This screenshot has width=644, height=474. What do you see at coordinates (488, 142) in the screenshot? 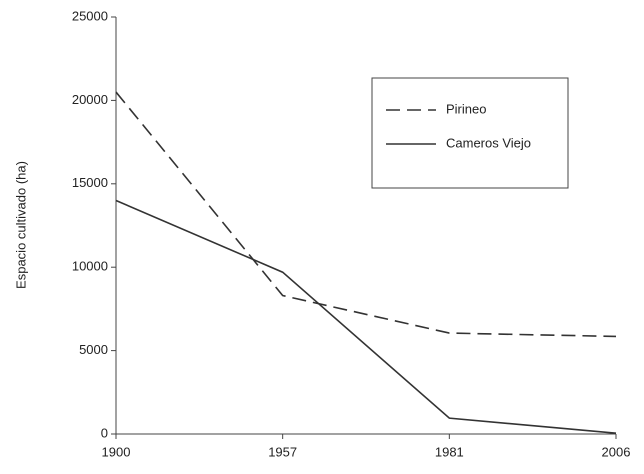
I see `legend-label: Cameros Viejo` at bounding box center [488, 142].